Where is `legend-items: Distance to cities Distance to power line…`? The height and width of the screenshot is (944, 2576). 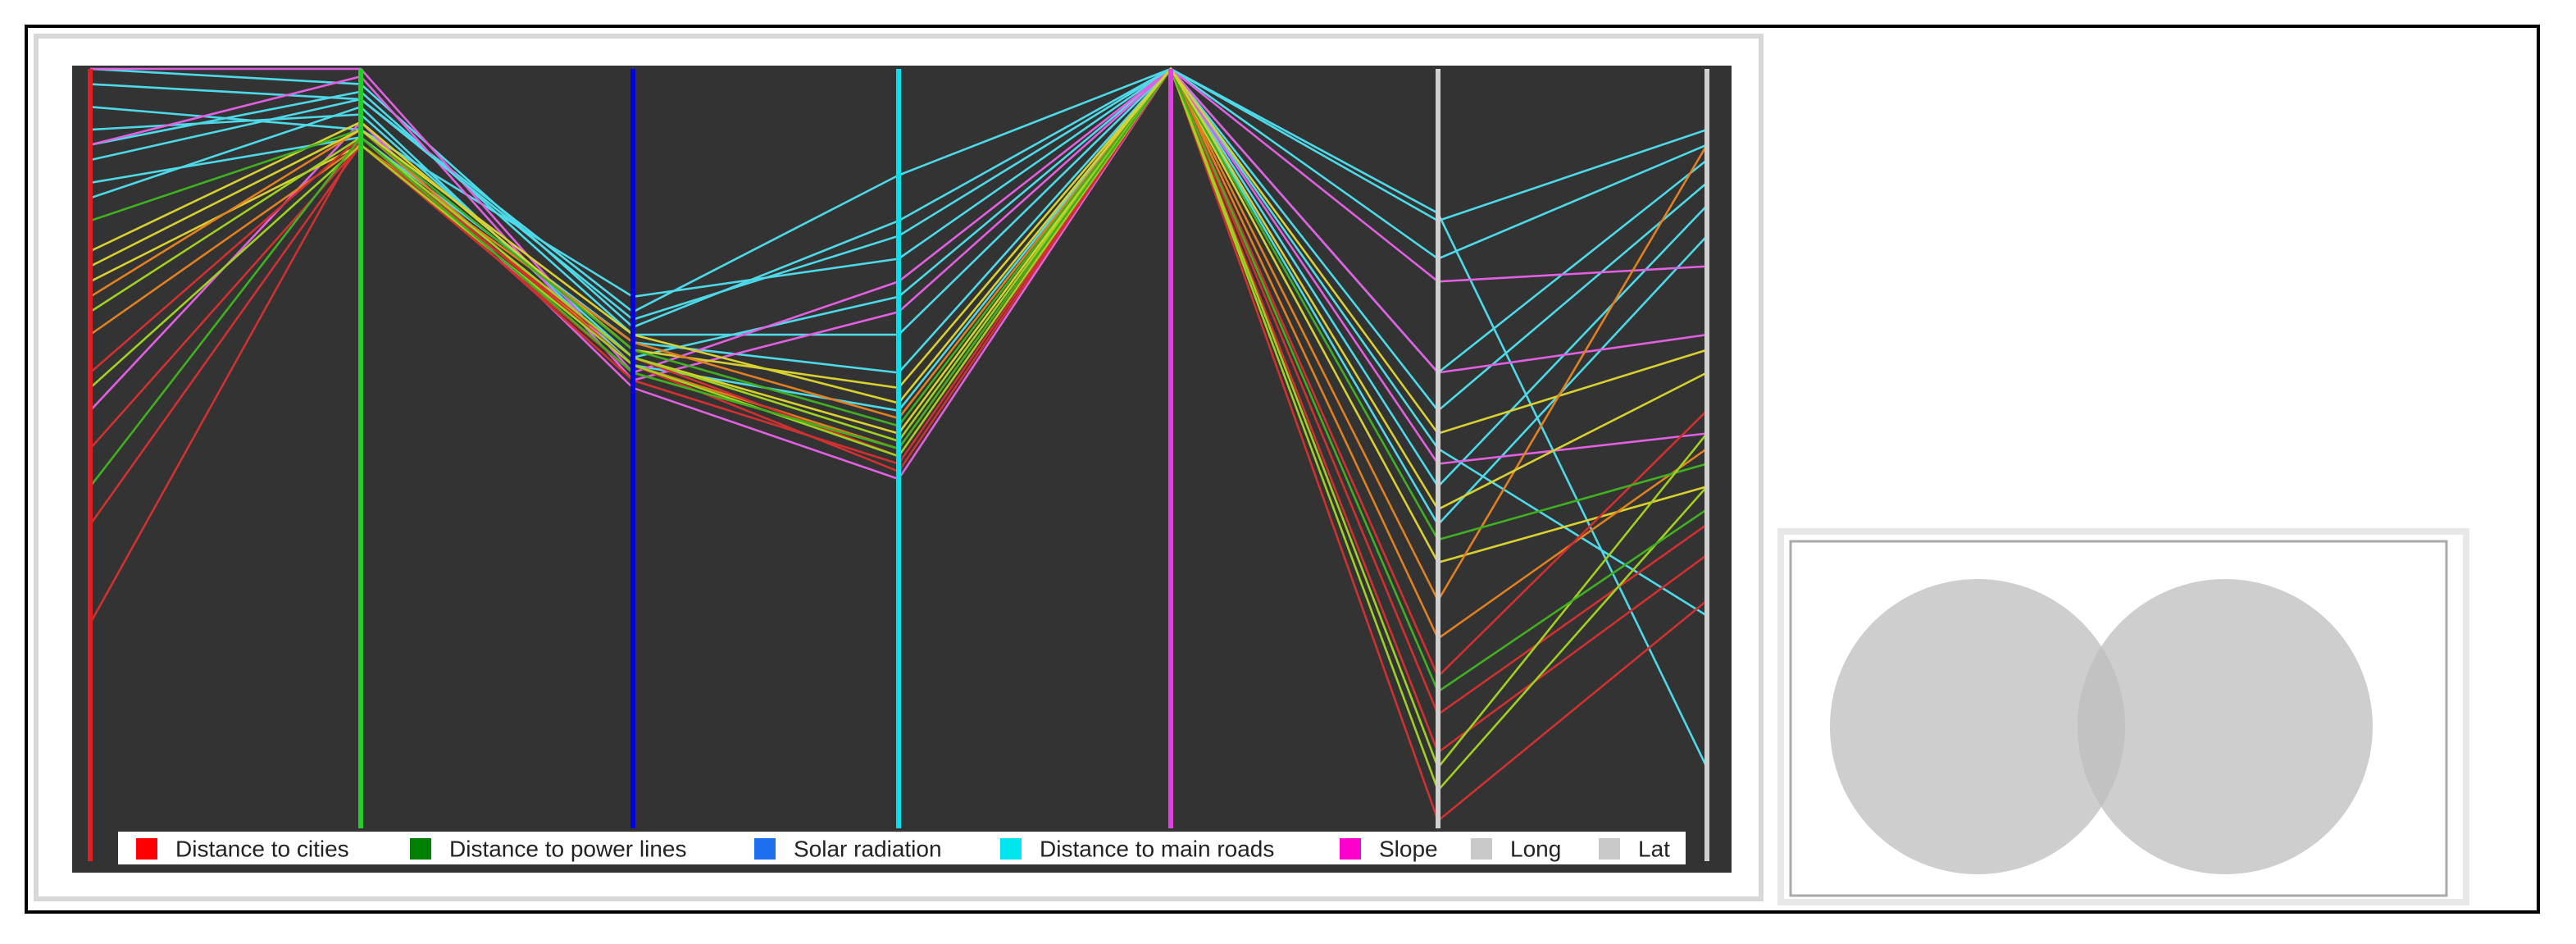 legend-items: Distance to cities Distance to power line… is located at coordinates (903, 848).